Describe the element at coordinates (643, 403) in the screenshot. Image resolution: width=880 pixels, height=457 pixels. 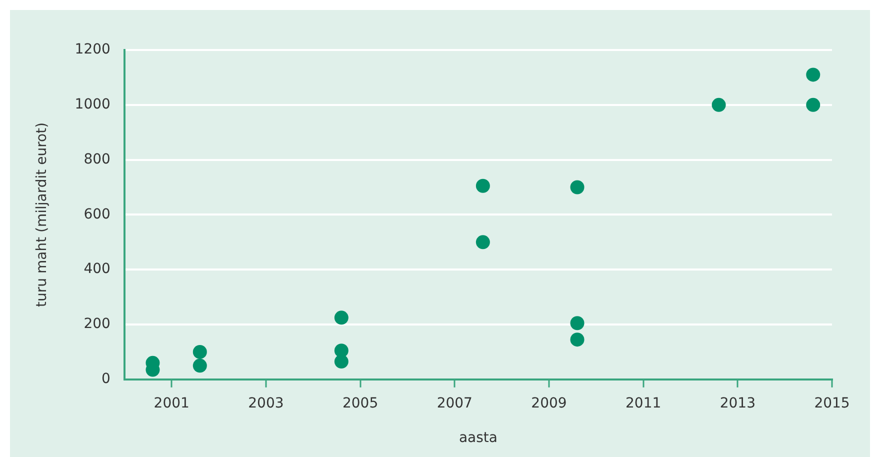
I see `x-tick-label: 2011` at that location.